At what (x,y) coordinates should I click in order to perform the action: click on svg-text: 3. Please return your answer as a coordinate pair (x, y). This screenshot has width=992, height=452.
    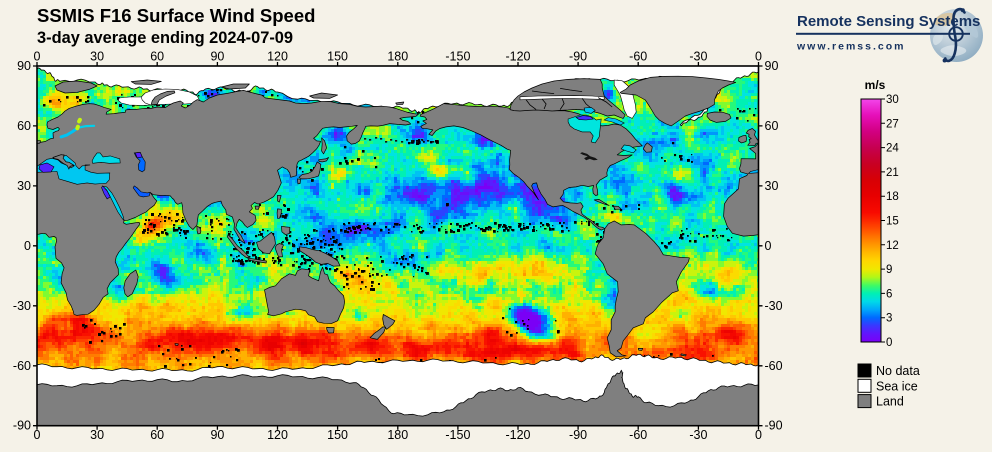
    Looking at the image, I should click on (889, 319).